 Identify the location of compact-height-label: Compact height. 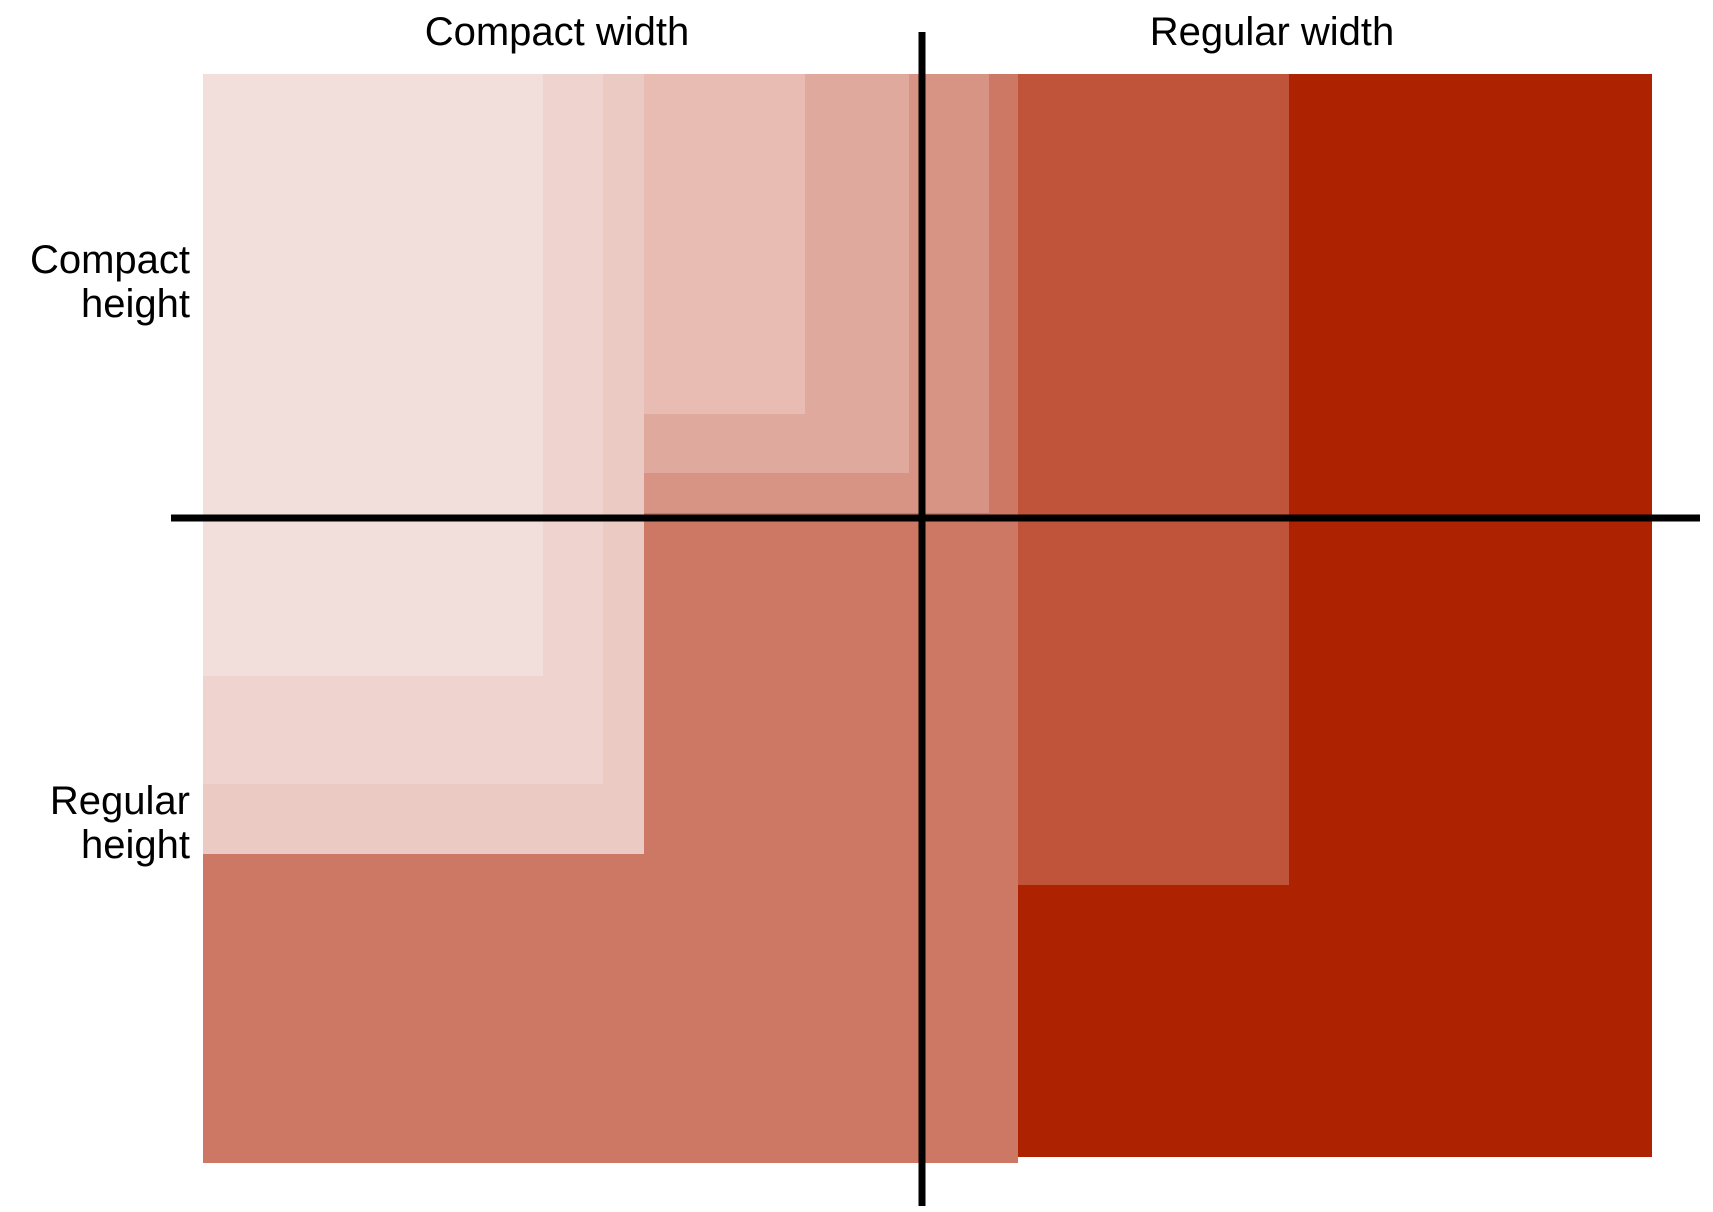
(95, 282).